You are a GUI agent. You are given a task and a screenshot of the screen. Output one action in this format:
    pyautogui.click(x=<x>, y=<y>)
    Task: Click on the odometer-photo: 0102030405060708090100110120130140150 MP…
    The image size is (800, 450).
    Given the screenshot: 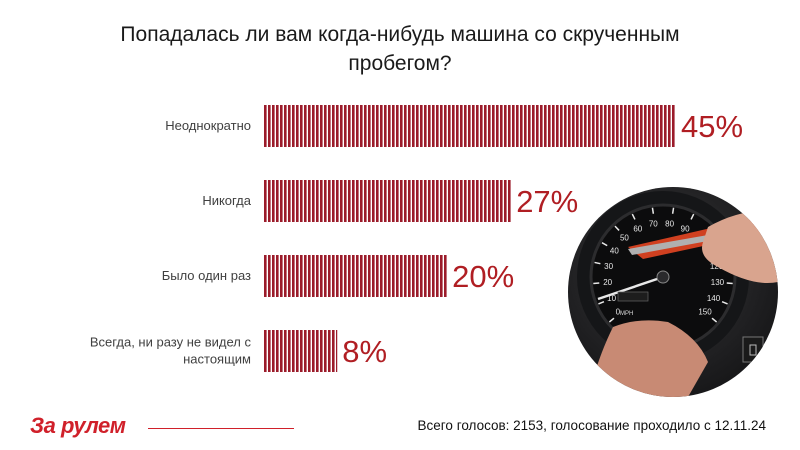 What is the action you would take?
    pyautogui.click(x=673, y=292)
    